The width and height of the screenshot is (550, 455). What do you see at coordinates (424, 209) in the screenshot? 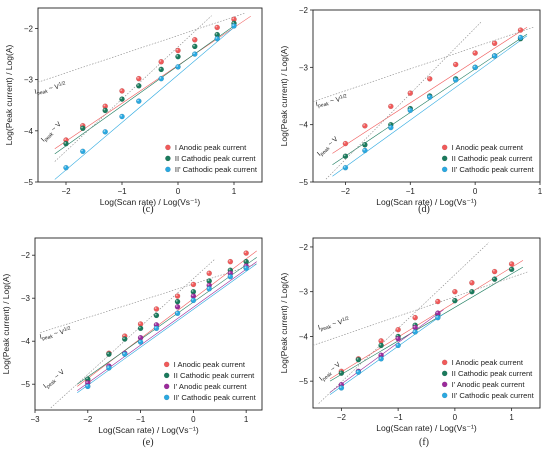
I see `panel-label: (d)` at bounding box center [424, 209].